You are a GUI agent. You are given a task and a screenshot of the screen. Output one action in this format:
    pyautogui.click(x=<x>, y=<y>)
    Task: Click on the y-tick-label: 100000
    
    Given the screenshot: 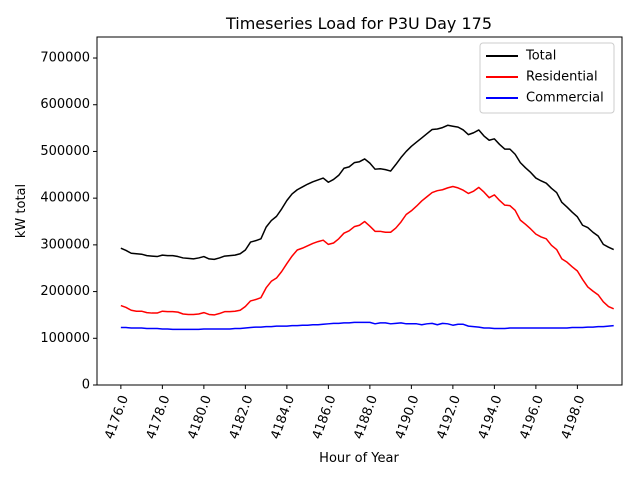 What is the action you would take?
    pyautogui.click(x=65, y=338)
    